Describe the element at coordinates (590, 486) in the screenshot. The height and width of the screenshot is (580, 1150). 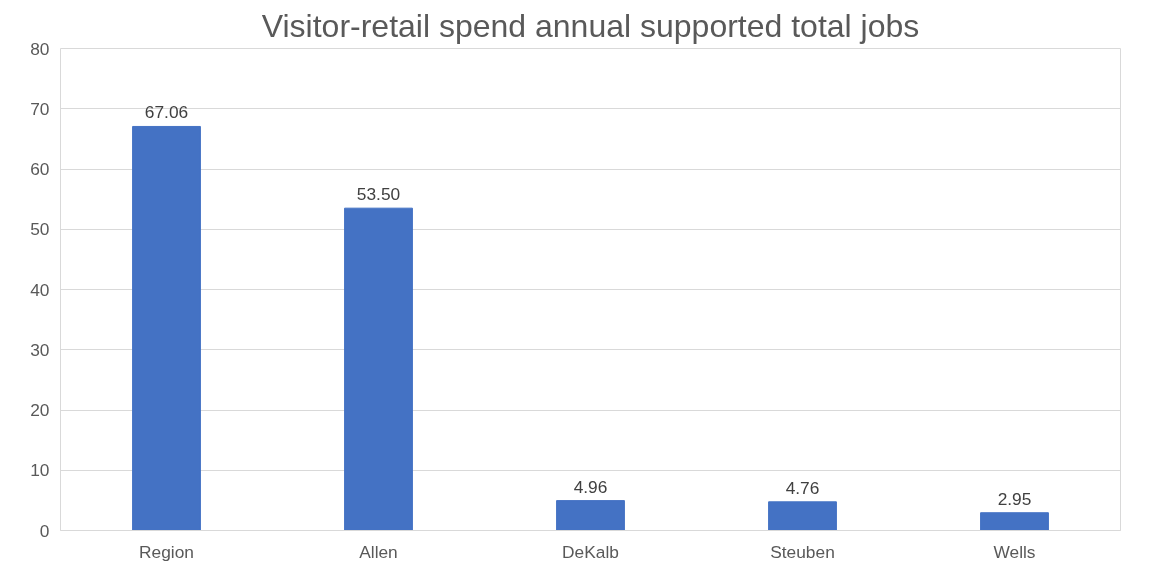
I see `data-label: 4.96` at that location.